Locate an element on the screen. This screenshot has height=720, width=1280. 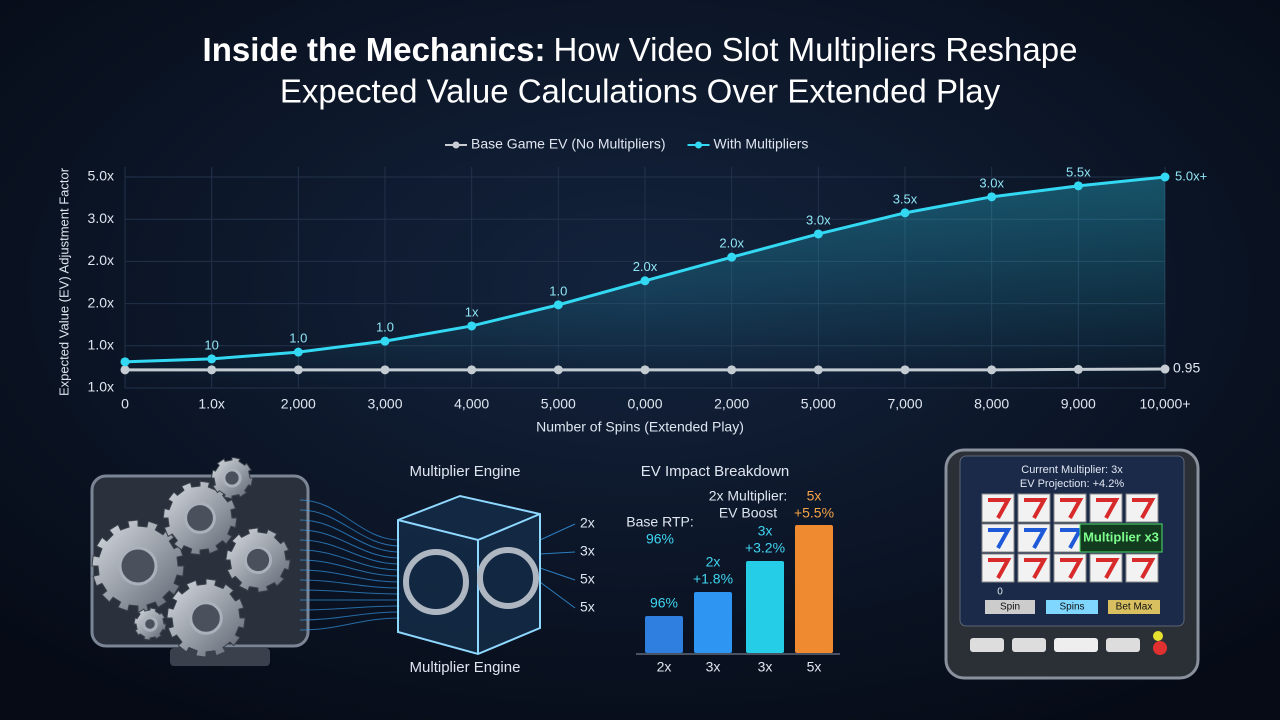
x-tick-label: 2x is located at coordinates (664, 667).